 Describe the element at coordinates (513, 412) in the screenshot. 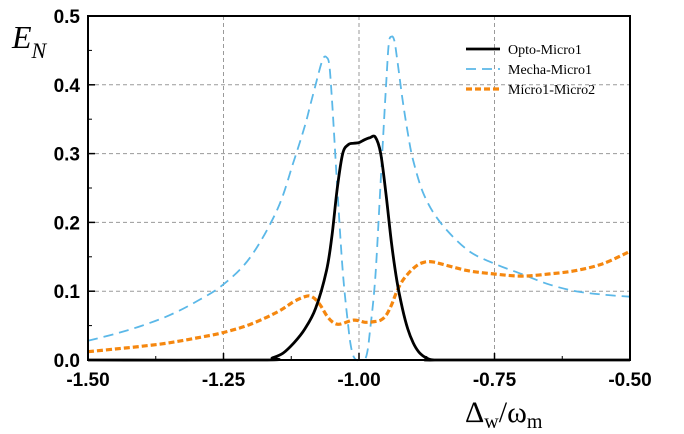

I see `x-axis-title-slash: /ω` at that location.